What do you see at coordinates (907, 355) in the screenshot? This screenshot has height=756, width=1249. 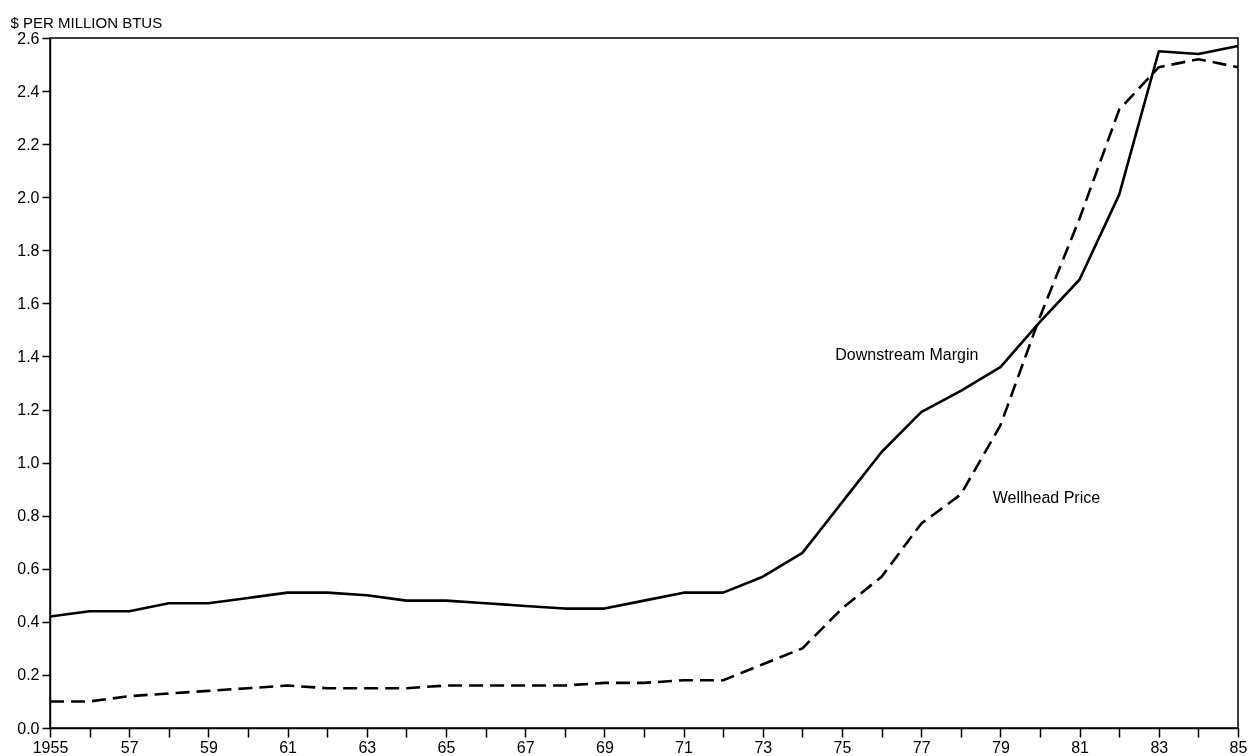 I see `series-label: Downstream Margin` at bounding box center [907, 355].